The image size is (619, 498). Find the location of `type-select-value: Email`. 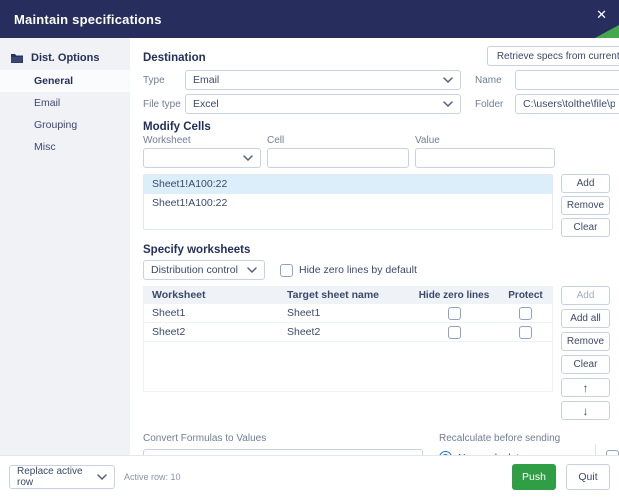

type-select-value: Email is located at coordinates (206, 80).